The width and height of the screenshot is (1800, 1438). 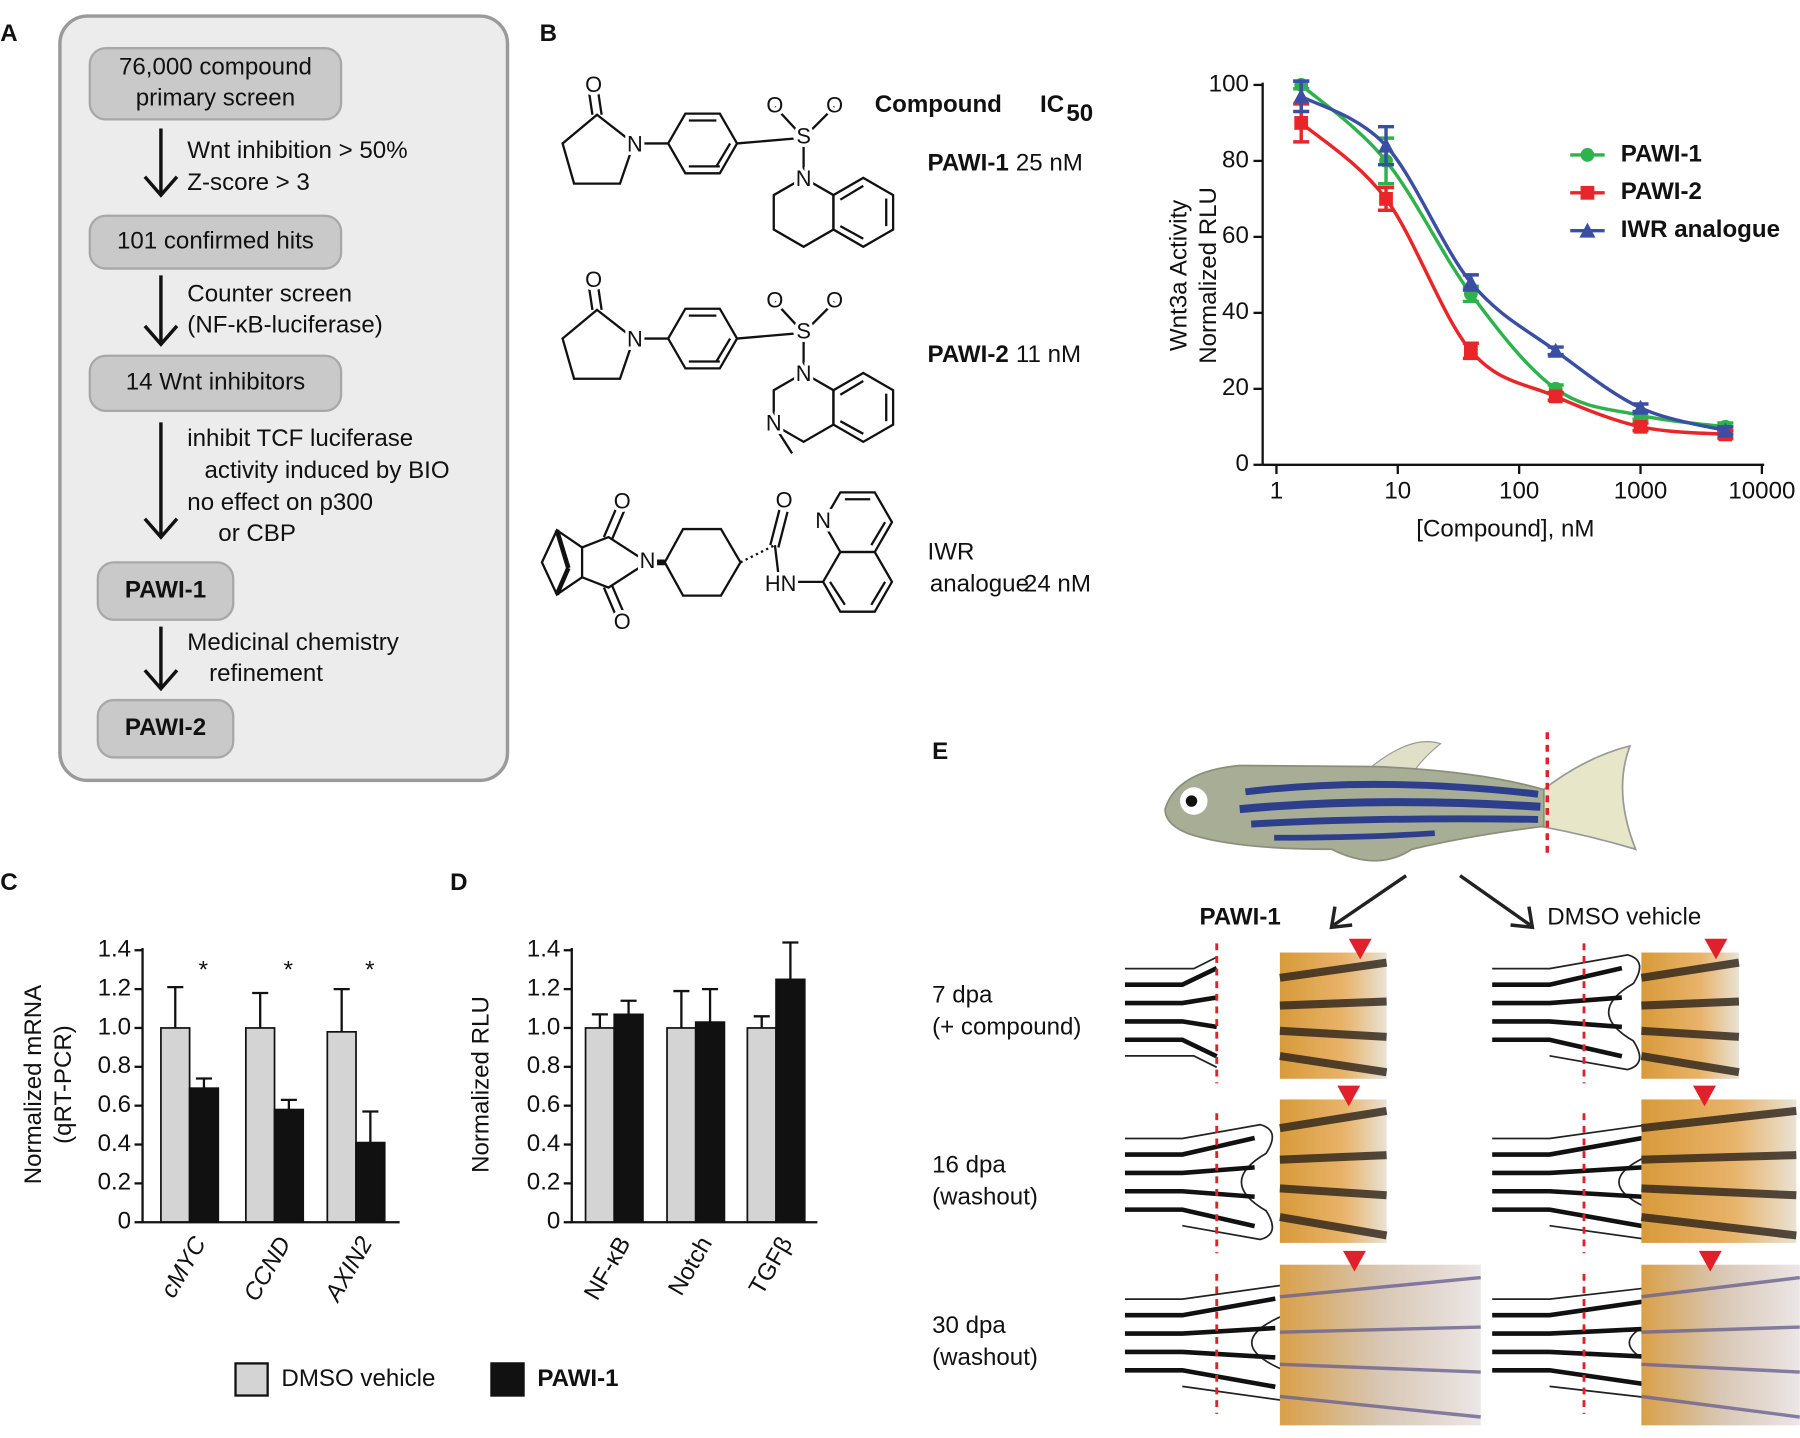 I want to click on legend-marker, so click(x=1587, y=192).